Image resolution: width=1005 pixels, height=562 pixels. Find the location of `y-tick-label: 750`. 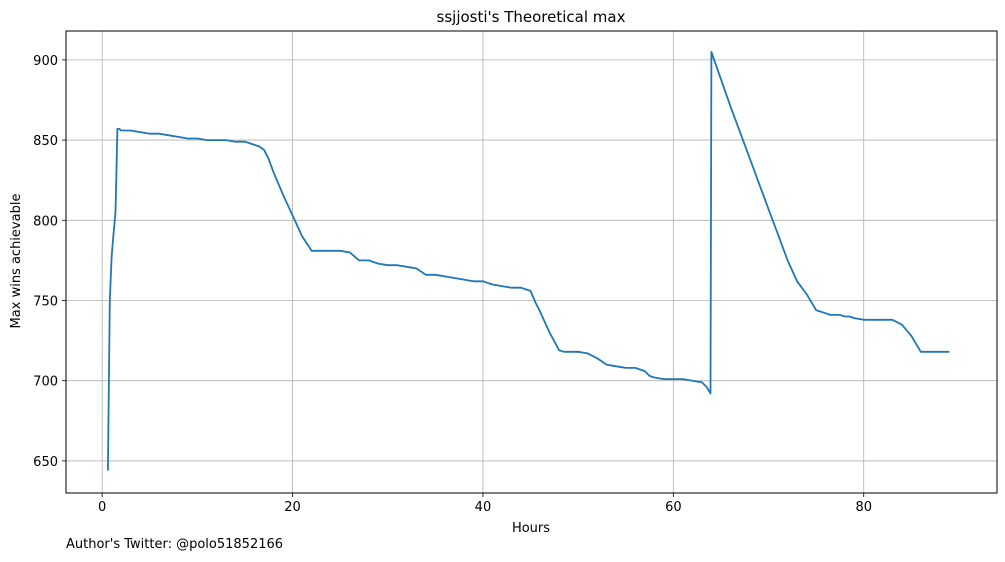

y-tick-label: 750 is located at coordinates (45, 302).